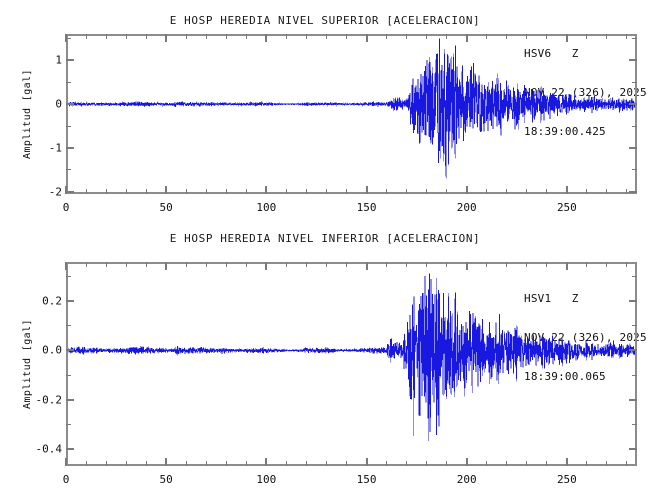  I want to click on y-tick-label: 0.2, so click(52, 301).